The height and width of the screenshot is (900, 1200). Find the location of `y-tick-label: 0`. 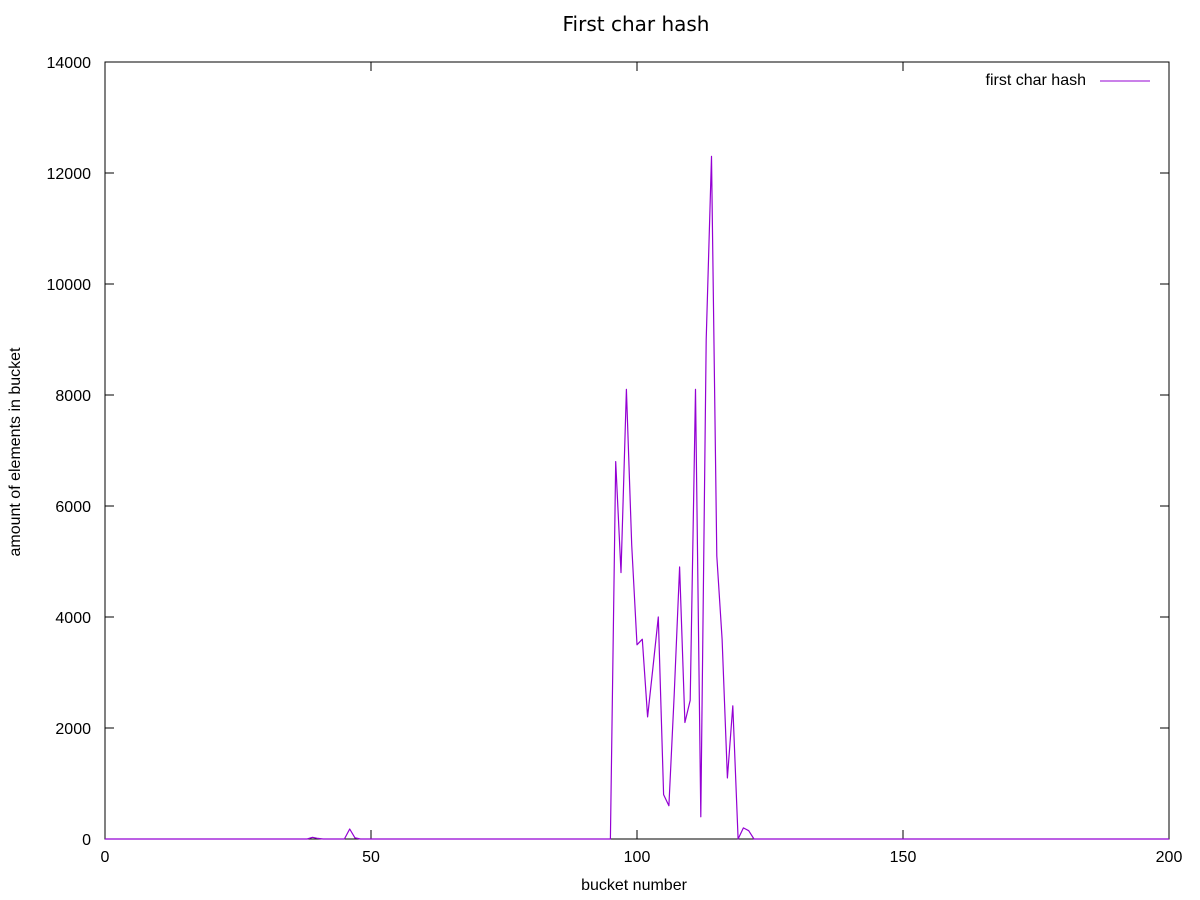

y-tick-label: 0 is located at coordinates (86, 840).